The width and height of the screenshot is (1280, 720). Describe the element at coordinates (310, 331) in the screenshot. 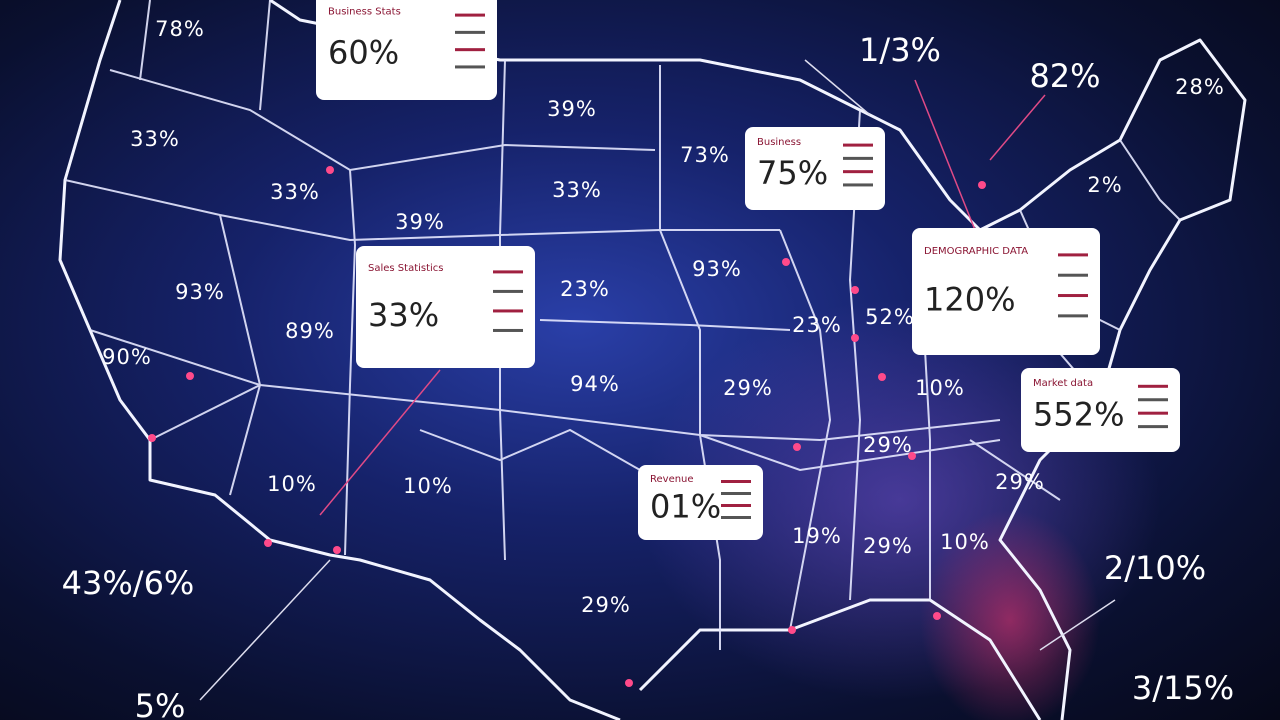

I see `map-label: 89%` at that location.